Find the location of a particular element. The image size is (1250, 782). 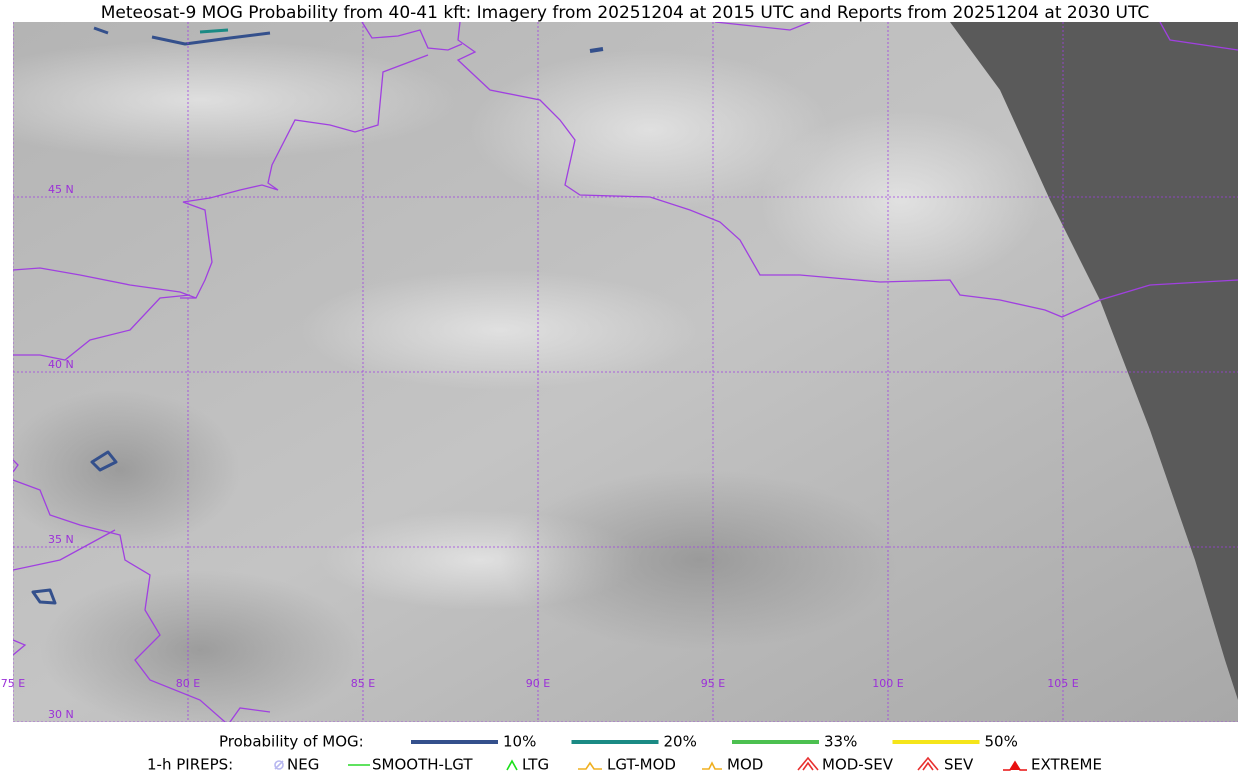

lon-label: 90 E is located at coordinates (538, 683).